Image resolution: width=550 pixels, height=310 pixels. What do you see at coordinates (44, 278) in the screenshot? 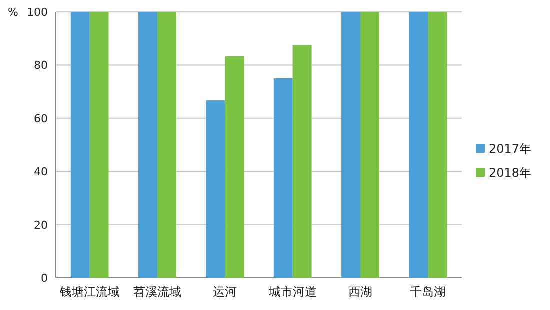
I see `y-tick-label: 0` at bounding box center [44, 278].